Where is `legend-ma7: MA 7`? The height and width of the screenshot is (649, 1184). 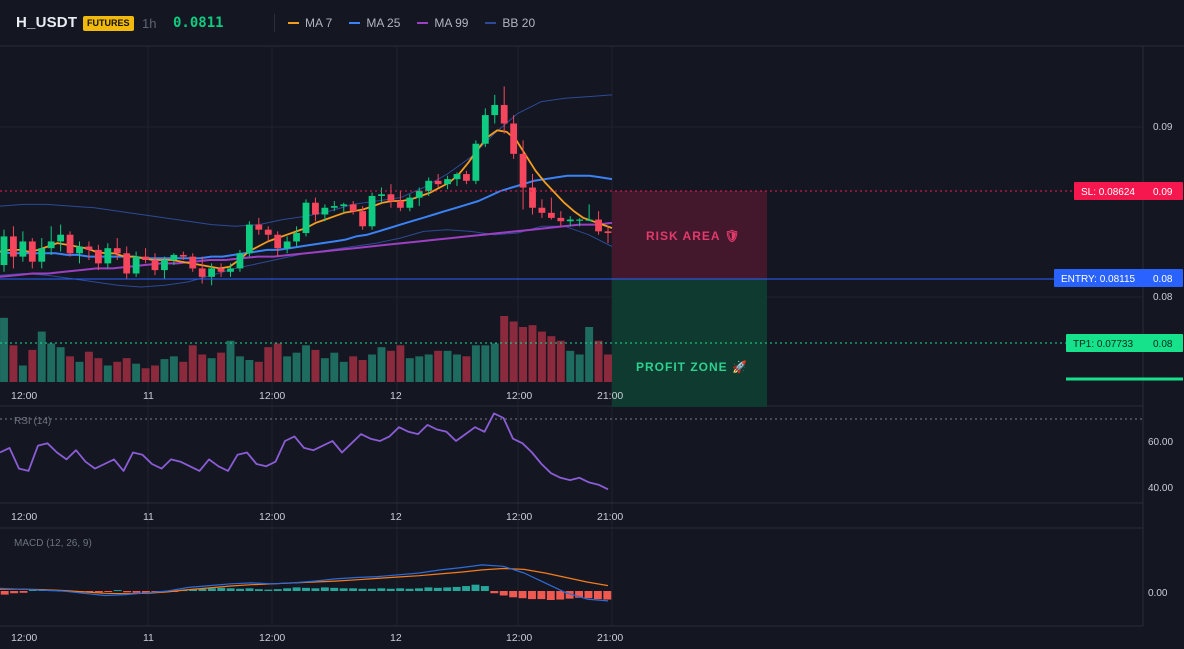 legend-ma7: MA 7 is located at coordinates (310, 23).